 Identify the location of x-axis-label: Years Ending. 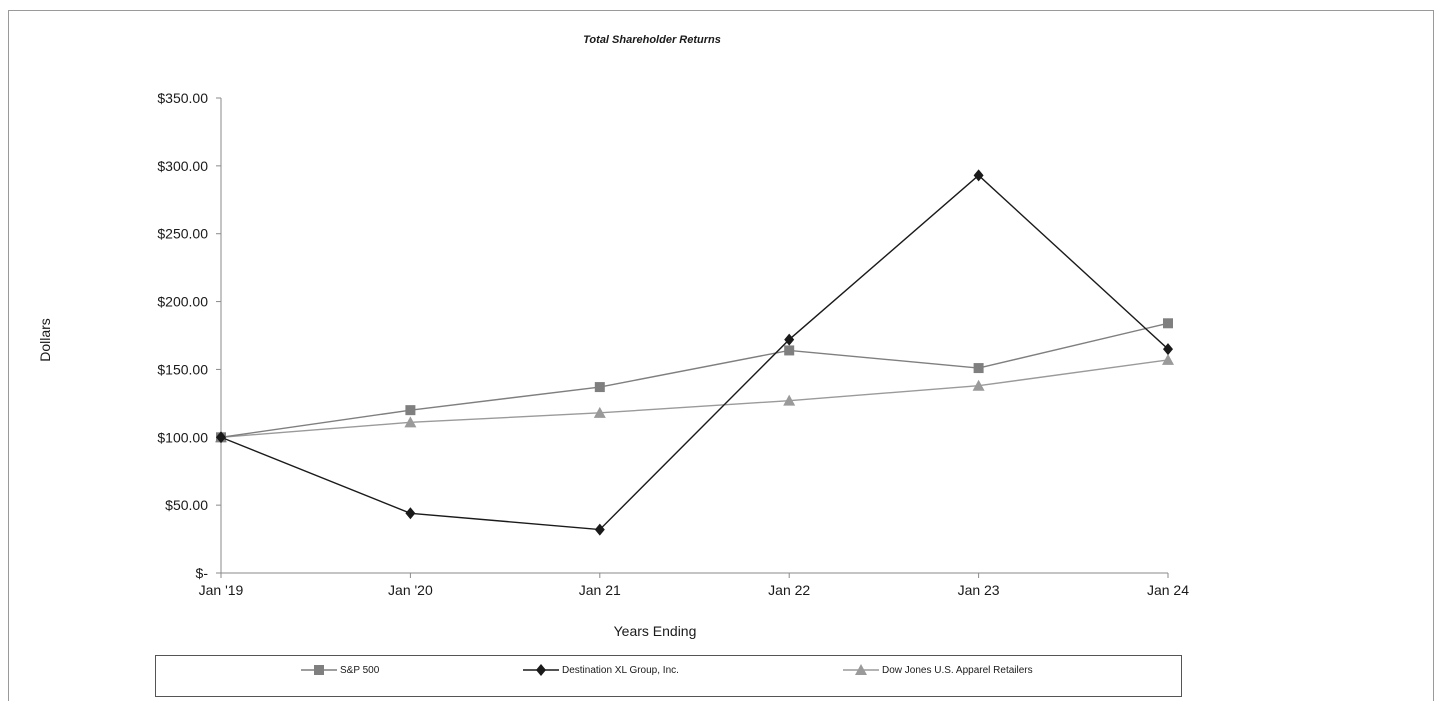
(655, 631).